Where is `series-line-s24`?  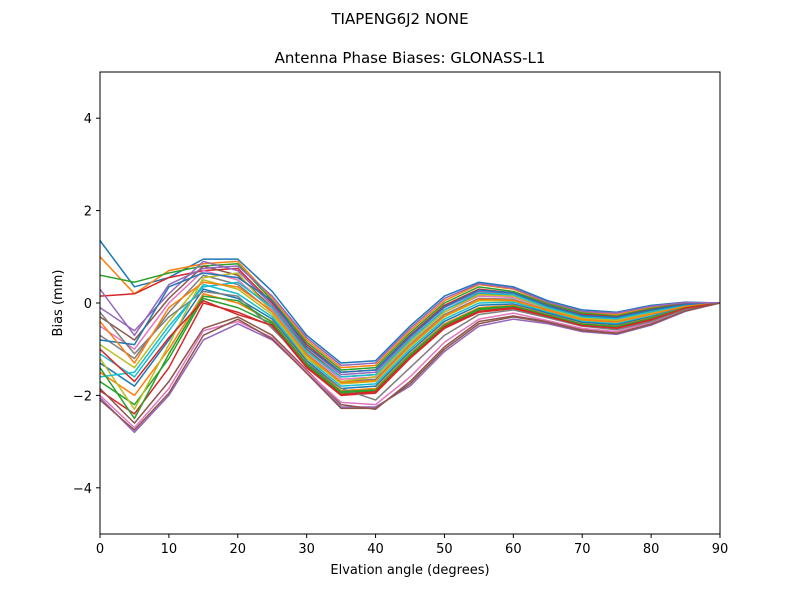 series-line-s24 is located at coordinates (410, 347).